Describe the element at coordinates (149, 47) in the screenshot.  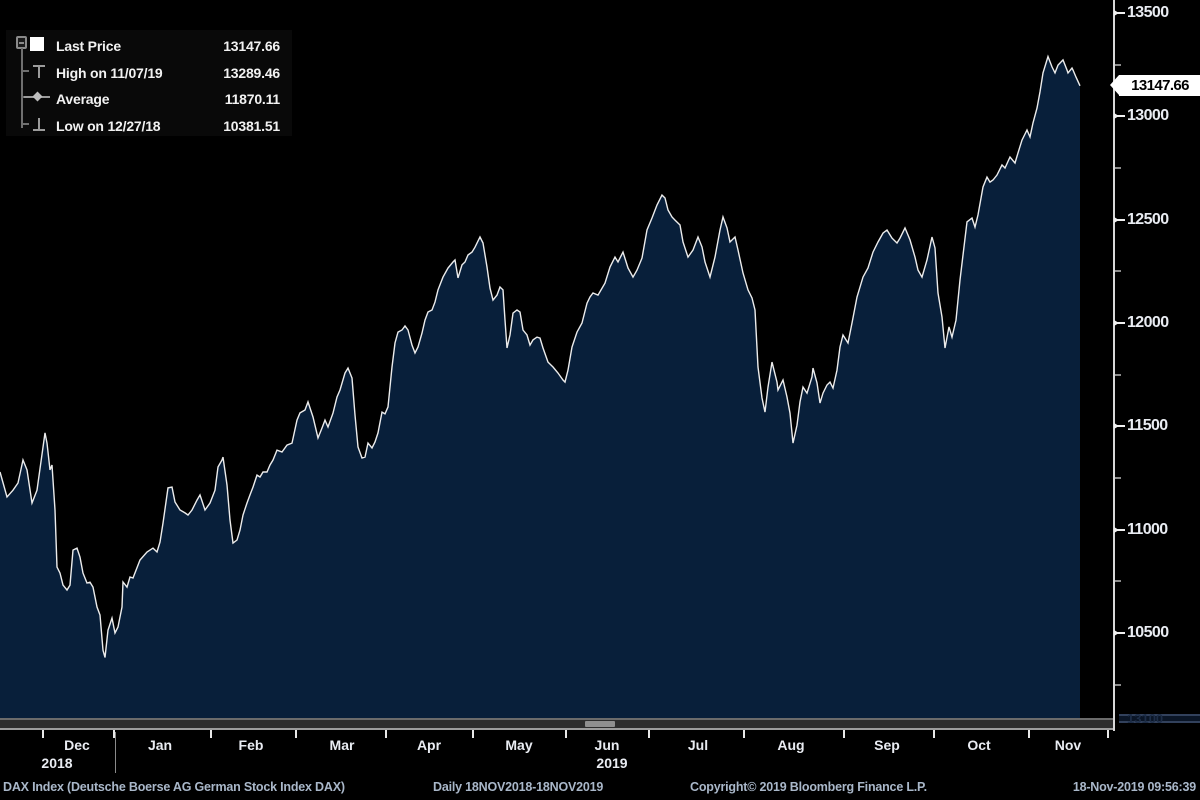
I see `legend-row-last-price: Last Price 13147.66` at that location.